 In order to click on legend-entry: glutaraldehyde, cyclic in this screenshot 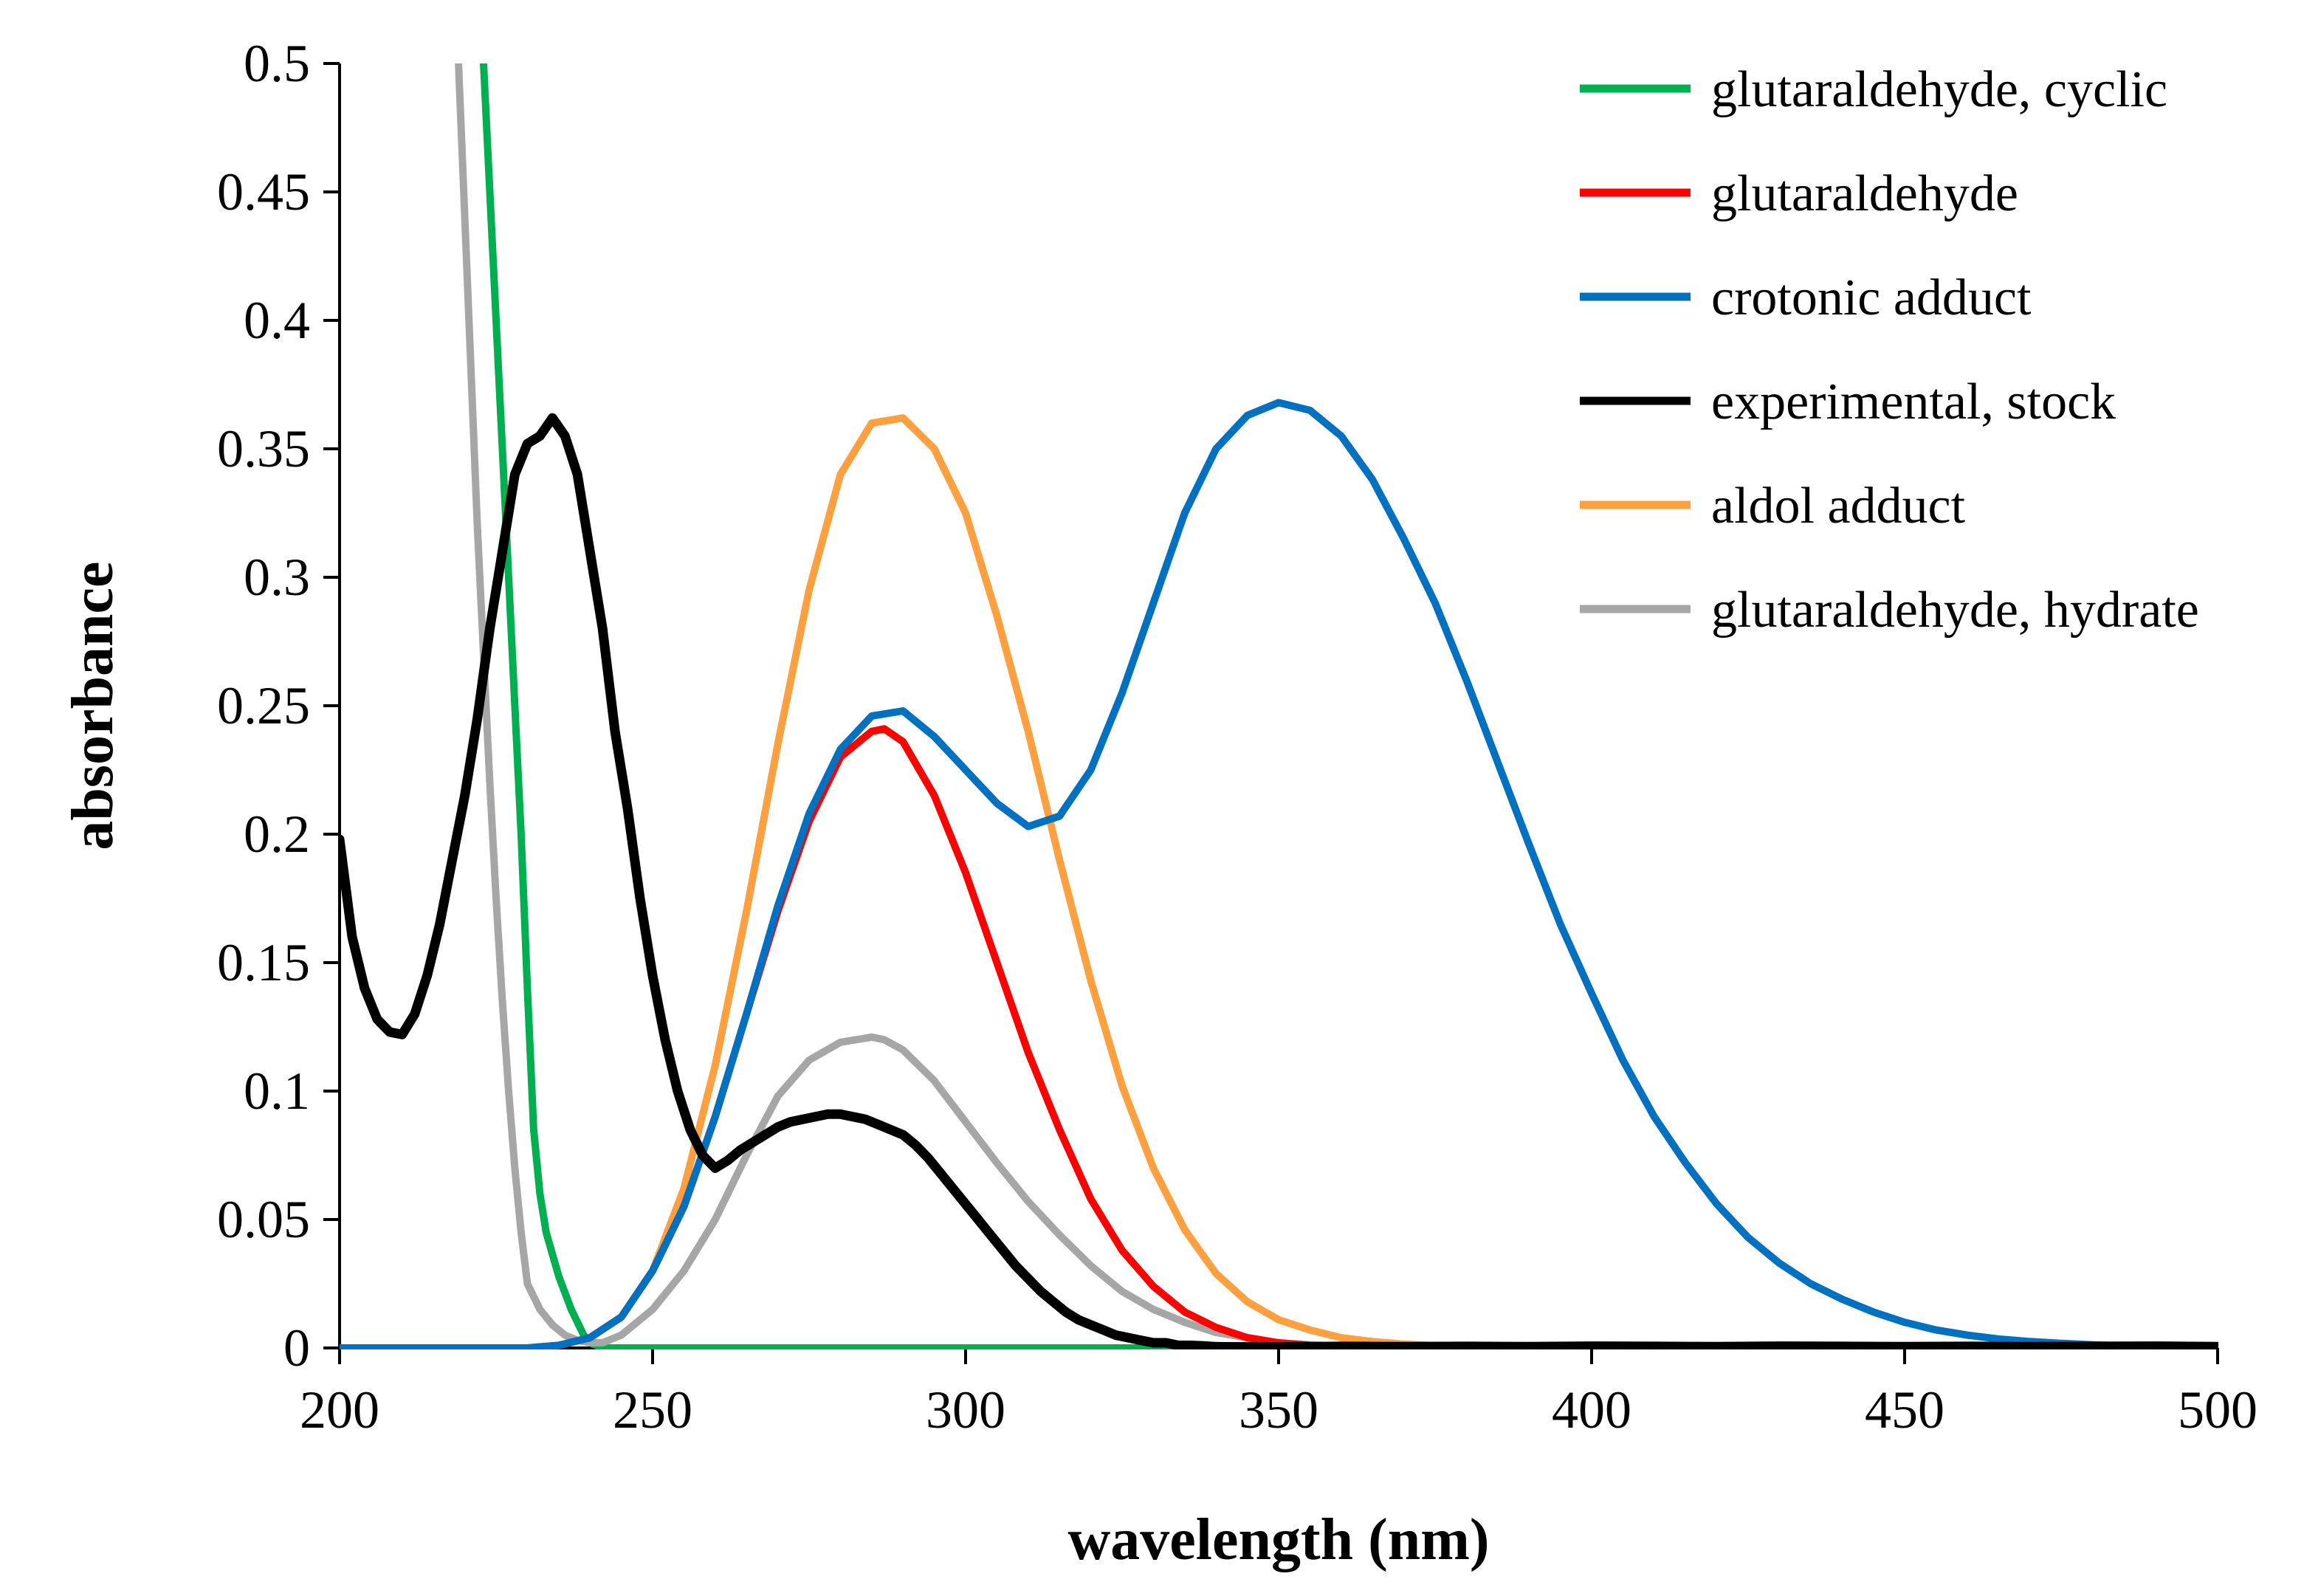, I will do `click(1873, 89)`.